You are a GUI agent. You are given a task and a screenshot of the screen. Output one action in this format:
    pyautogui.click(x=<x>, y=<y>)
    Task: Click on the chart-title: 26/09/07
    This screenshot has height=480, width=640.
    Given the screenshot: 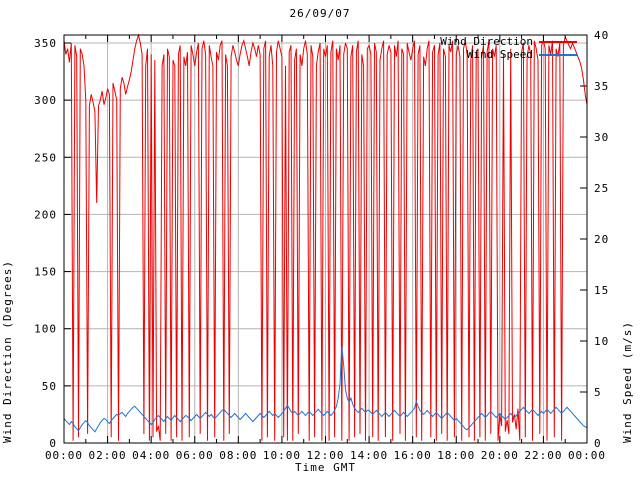 What is the action you would take?
    pyautogui.click(x=320, y=13)
    